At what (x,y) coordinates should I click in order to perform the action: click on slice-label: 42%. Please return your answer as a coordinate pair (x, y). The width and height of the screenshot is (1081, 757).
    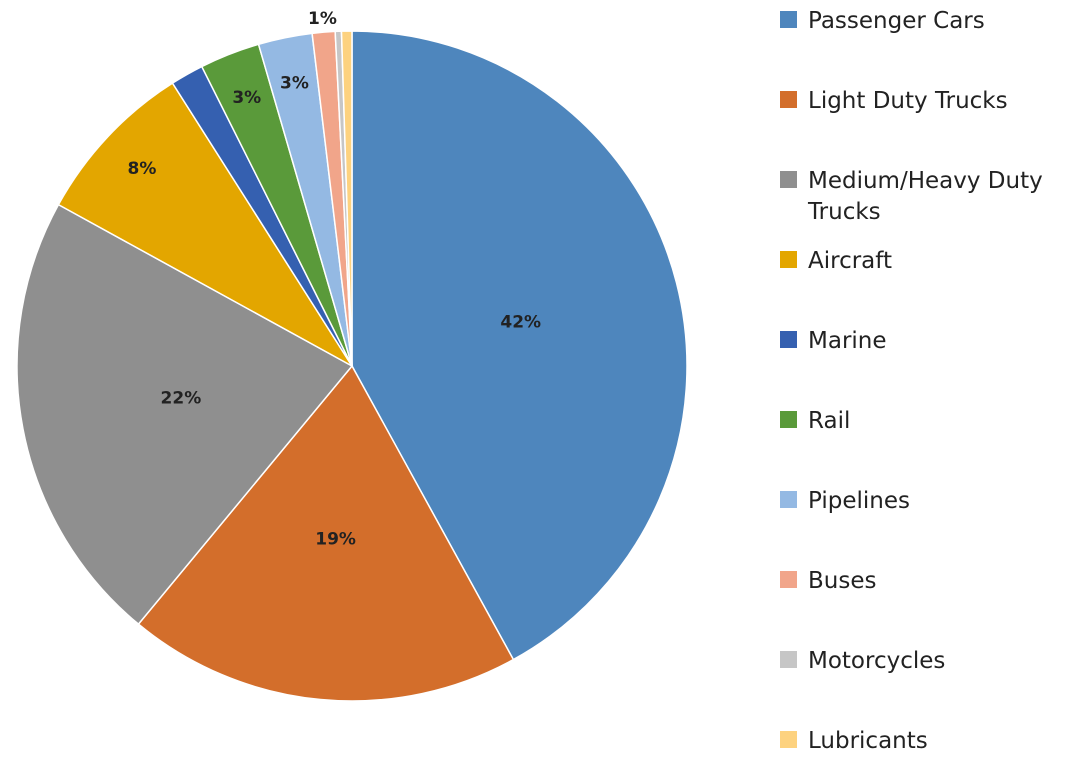
    Looking at the image, I should click on (520, 323).